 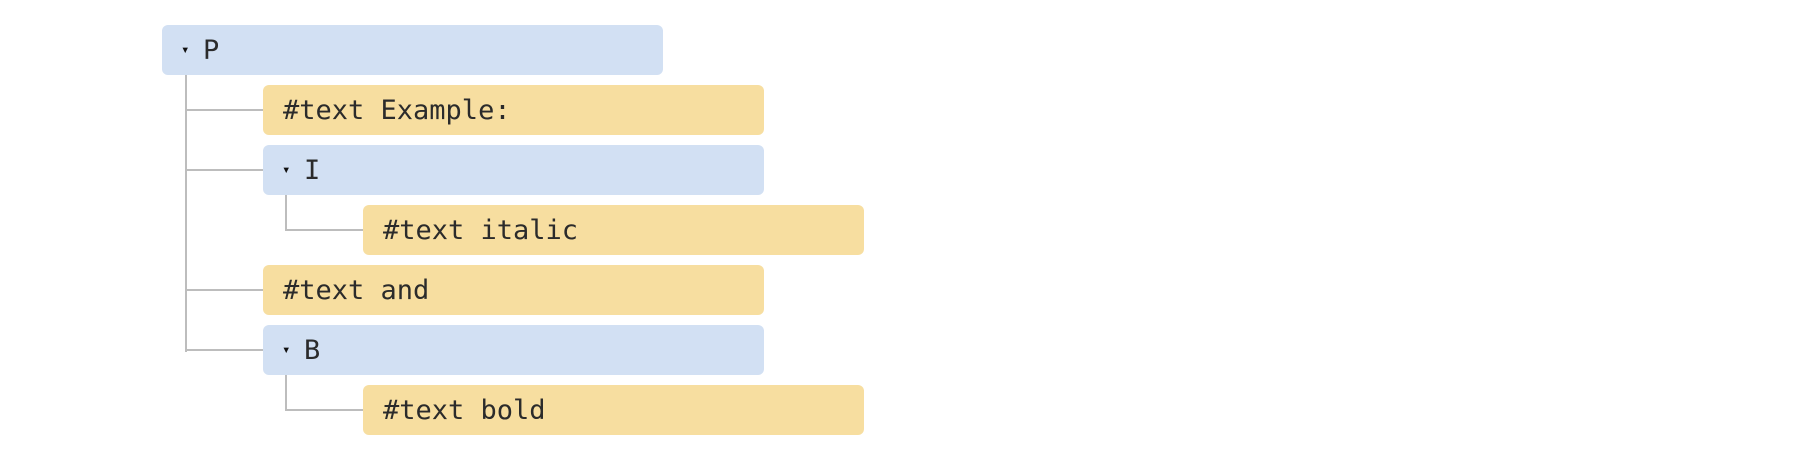 I want to click on connector-i-to-text-italic, so click(x=324, y=230).